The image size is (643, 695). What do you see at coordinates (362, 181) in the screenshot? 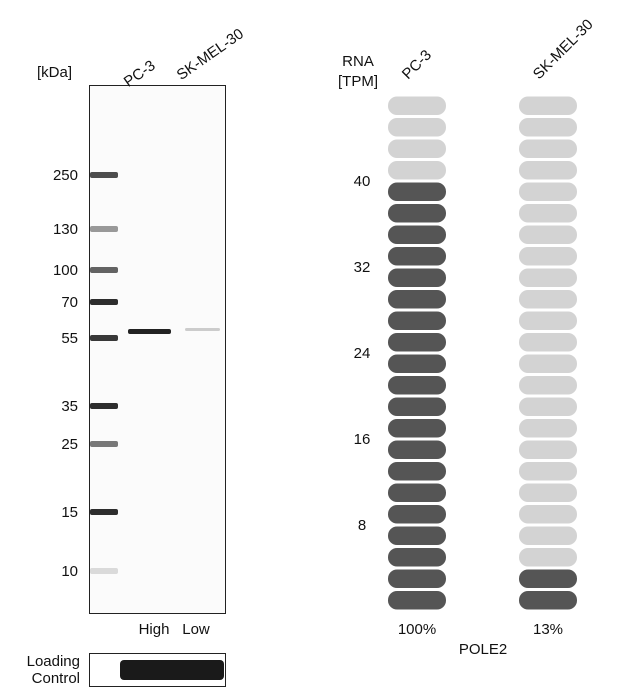
I see `y-tick-label: 40` at bounding box center [362, 181].